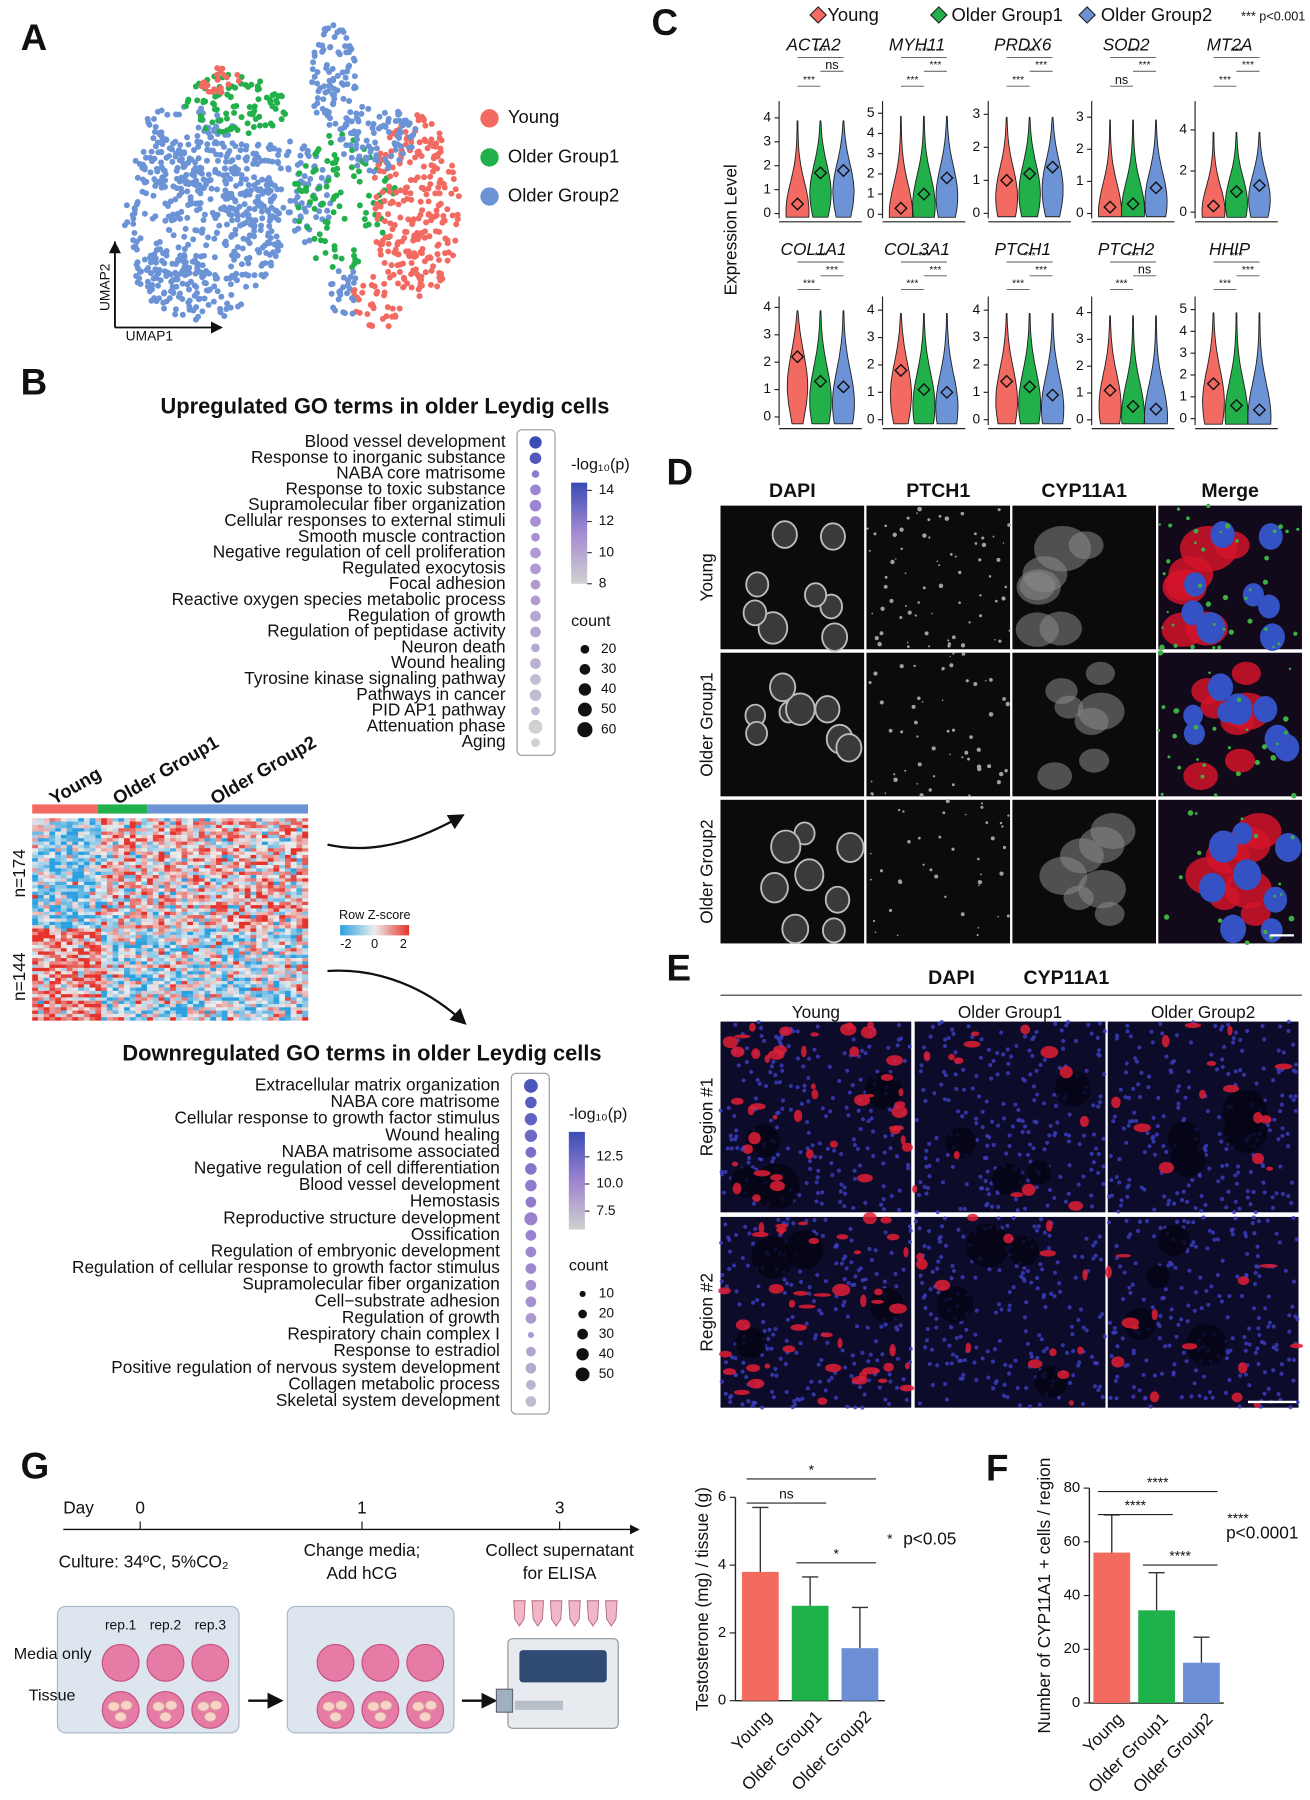 This screenshot has height=1800, width=1310. What do you see at coordinates (589, 1266) in the screenshot?
I see `legend-title: count` at bounding box center [589, 1266].